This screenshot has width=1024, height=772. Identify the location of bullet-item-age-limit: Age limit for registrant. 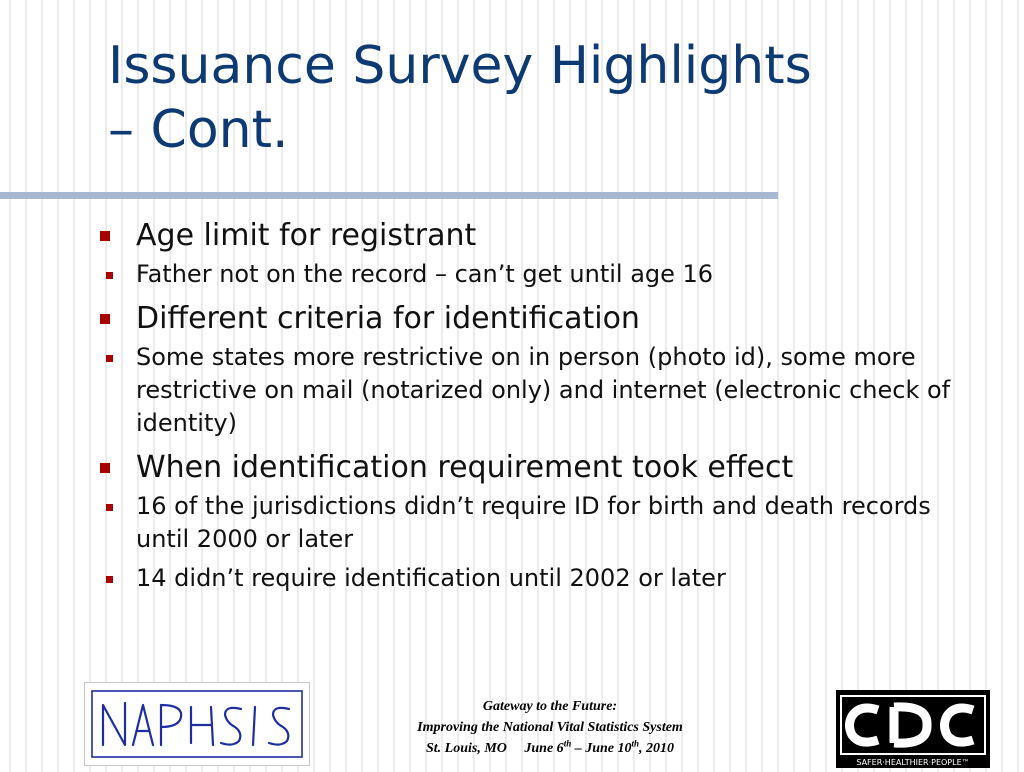
(532, 236).